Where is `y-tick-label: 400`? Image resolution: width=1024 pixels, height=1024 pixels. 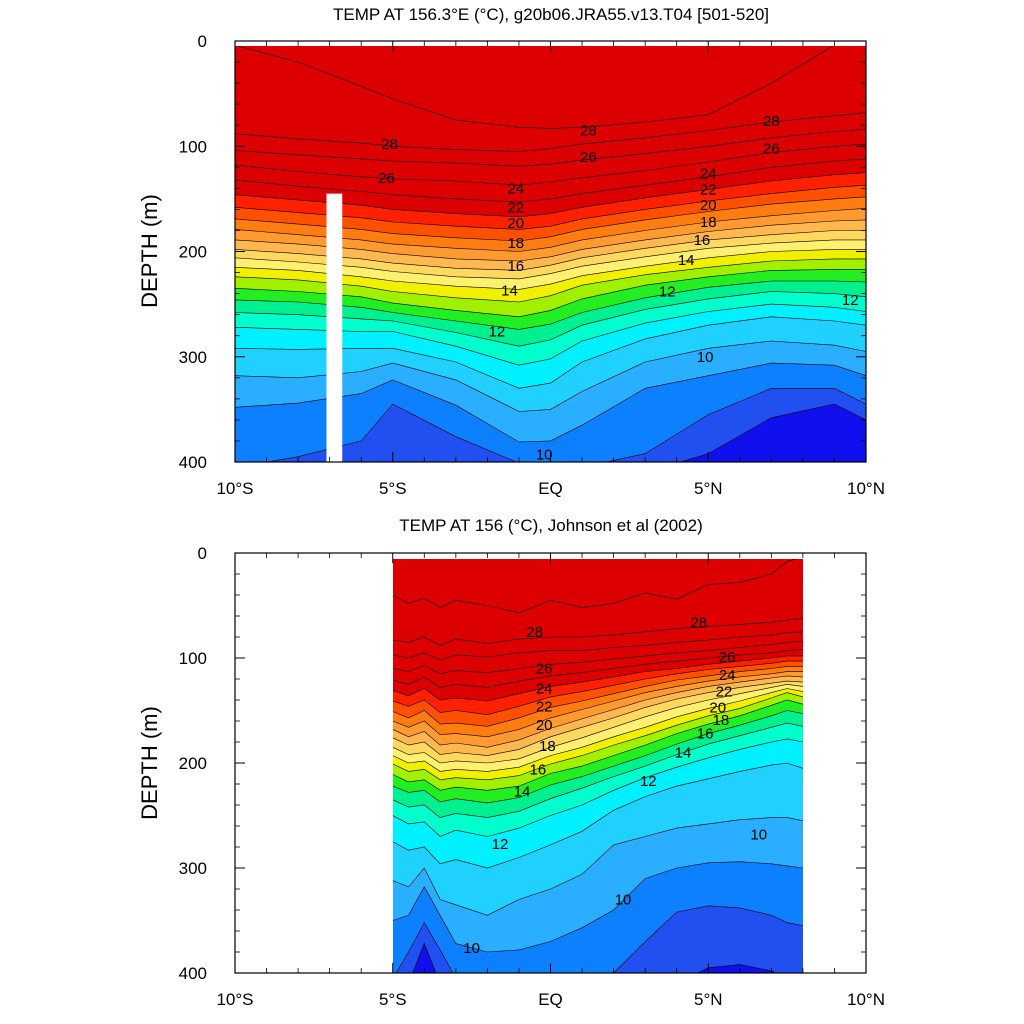
y-tick-label: 400 is located at coordinates (193, 973).